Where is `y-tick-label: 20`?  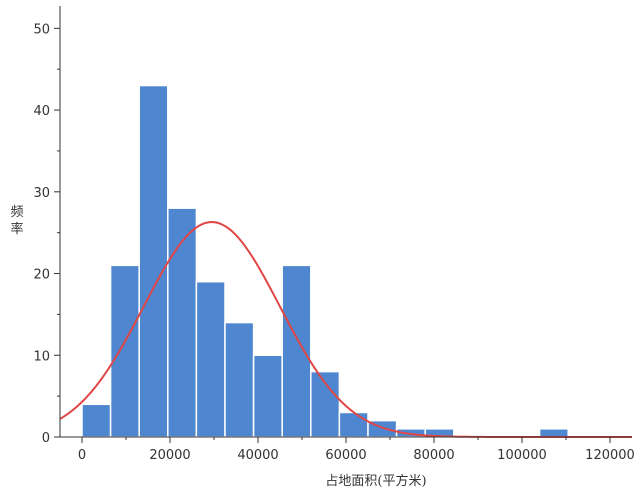
y-tick-label: 20 is located at coordinates (41, 275).